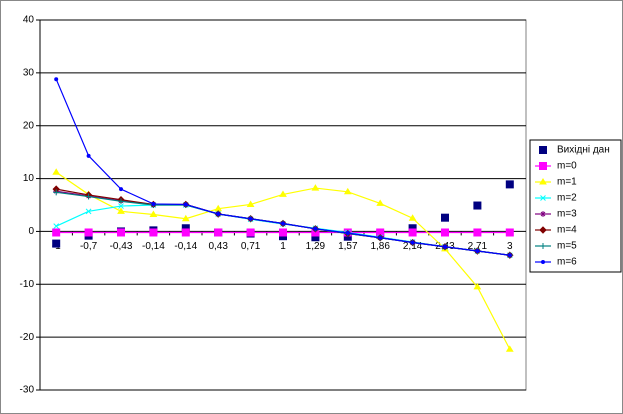  I want to click on legend-label: m=5, so click(567, 246).